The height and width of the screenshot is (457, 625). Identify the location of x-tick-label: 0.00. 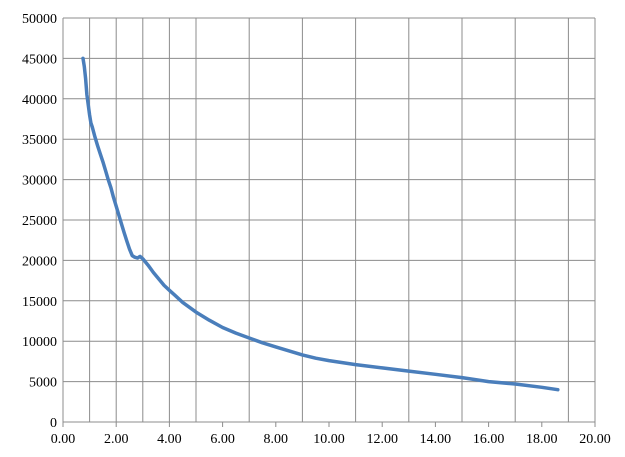
(63, 439).